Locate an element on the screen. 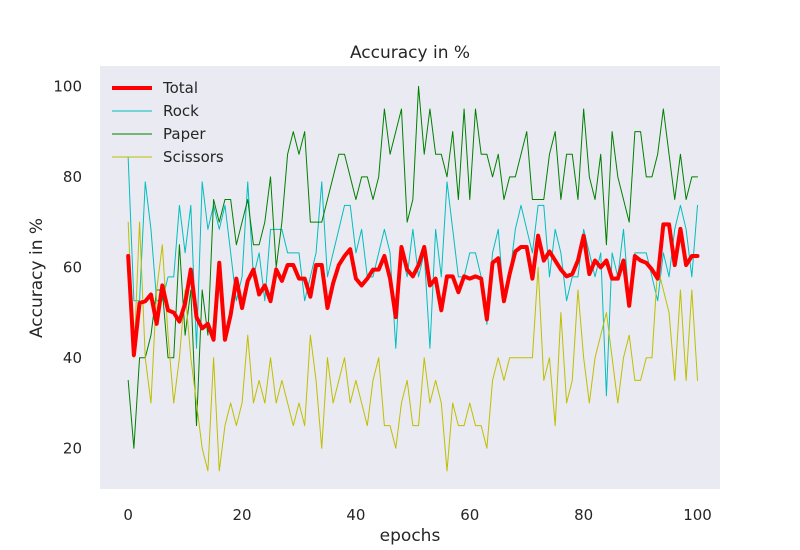  legend-label-total: Total is located at coordinates (180, 88).